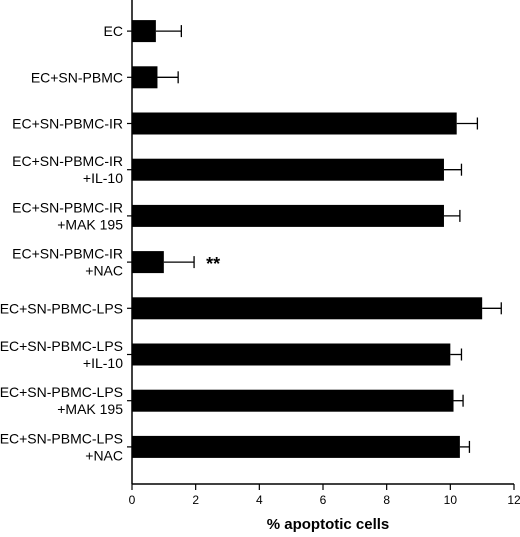 The width and height of the screenshot is (520, 537). Describe the element at coordinates (77, 77) in the screenshot. I see `category-label: EC+SN-PBMC` at that location.